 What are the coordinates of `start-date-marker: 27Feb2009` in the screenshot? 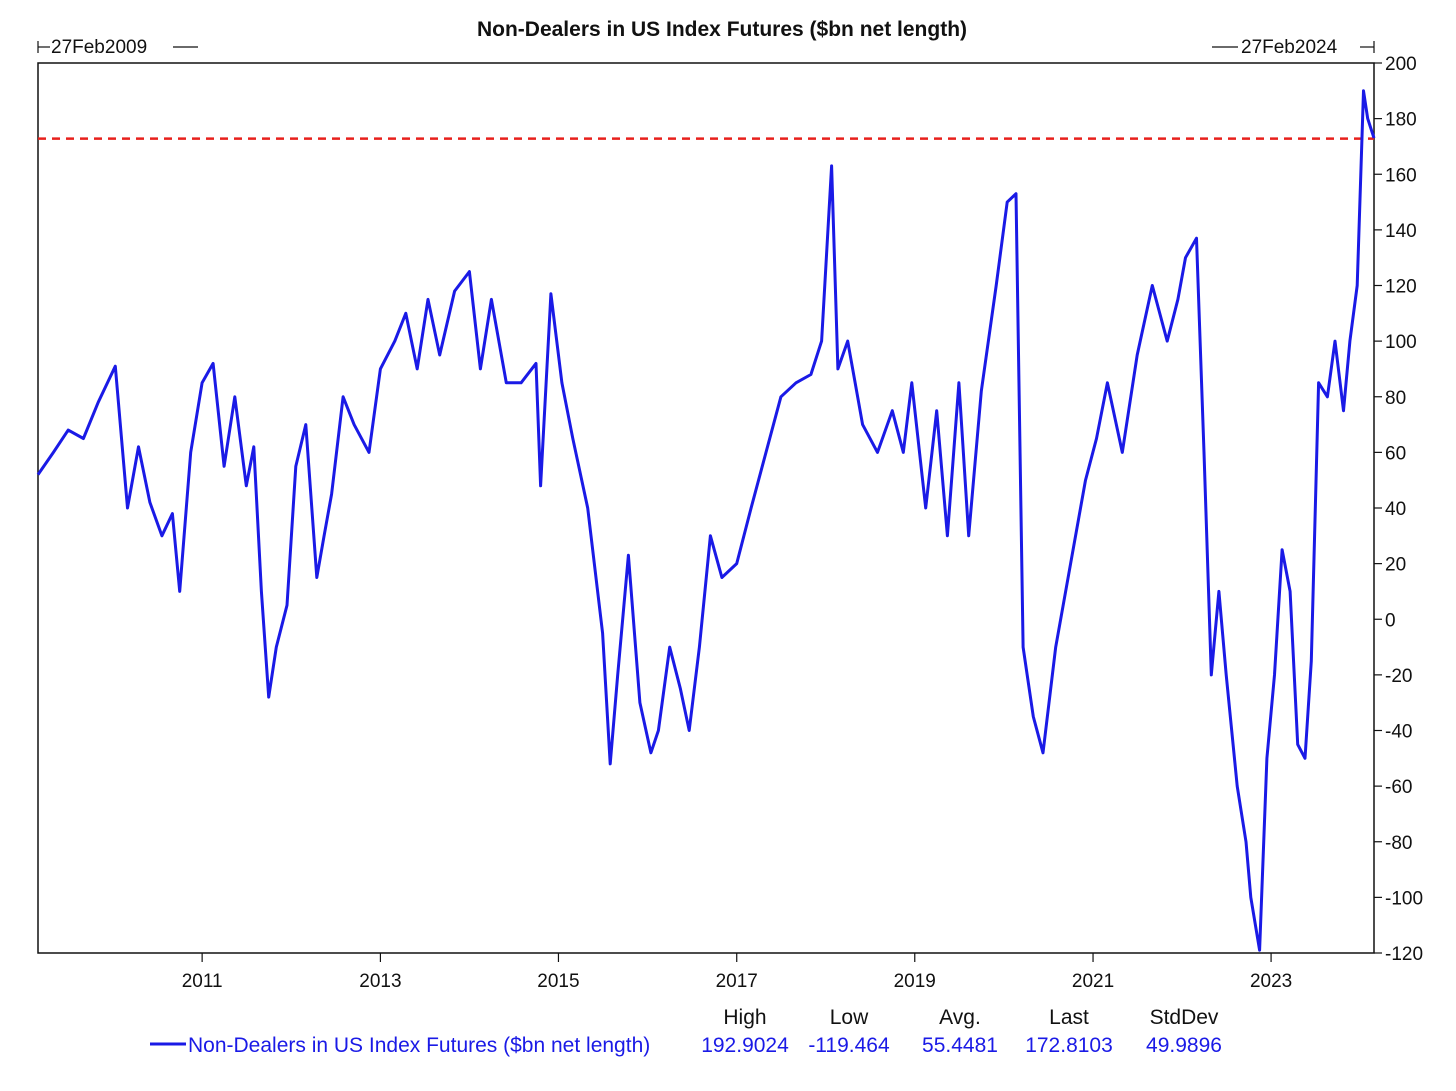 It's located at (117, 47).